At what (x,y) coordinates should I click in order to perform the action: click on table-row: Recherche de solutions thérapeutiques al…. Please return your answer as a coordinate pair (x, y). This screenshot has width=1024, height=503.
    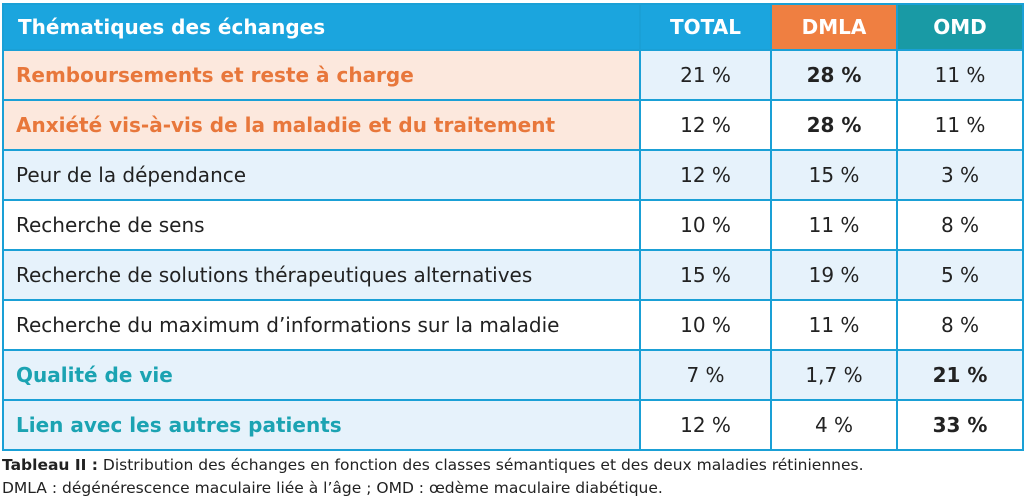
    Looking at the image, I should click on (513, 275).